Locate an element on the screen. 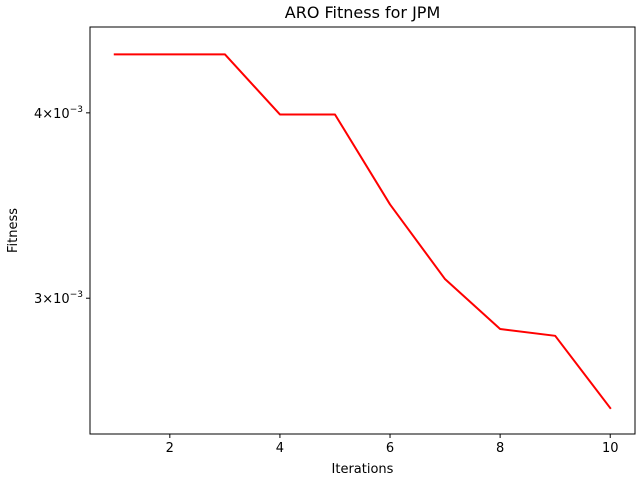 This screenshot has height=480, width=640. x-tick-label: 10 is located at coordinates (610, 448).